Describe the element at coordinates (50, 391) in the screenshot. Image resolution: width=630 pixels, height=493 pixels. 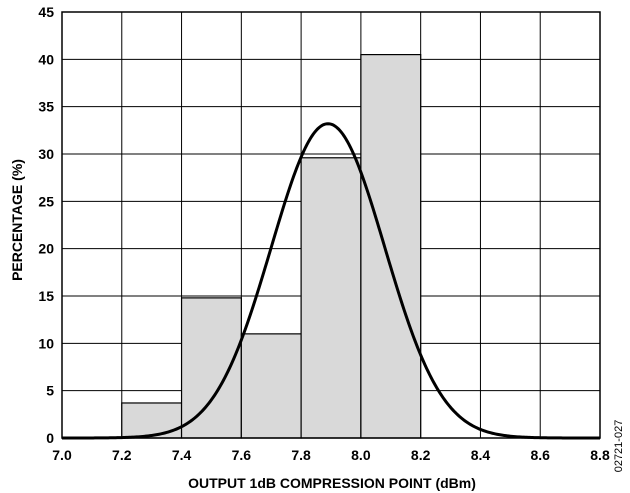
I see `y-tick-label: 5` at that location.